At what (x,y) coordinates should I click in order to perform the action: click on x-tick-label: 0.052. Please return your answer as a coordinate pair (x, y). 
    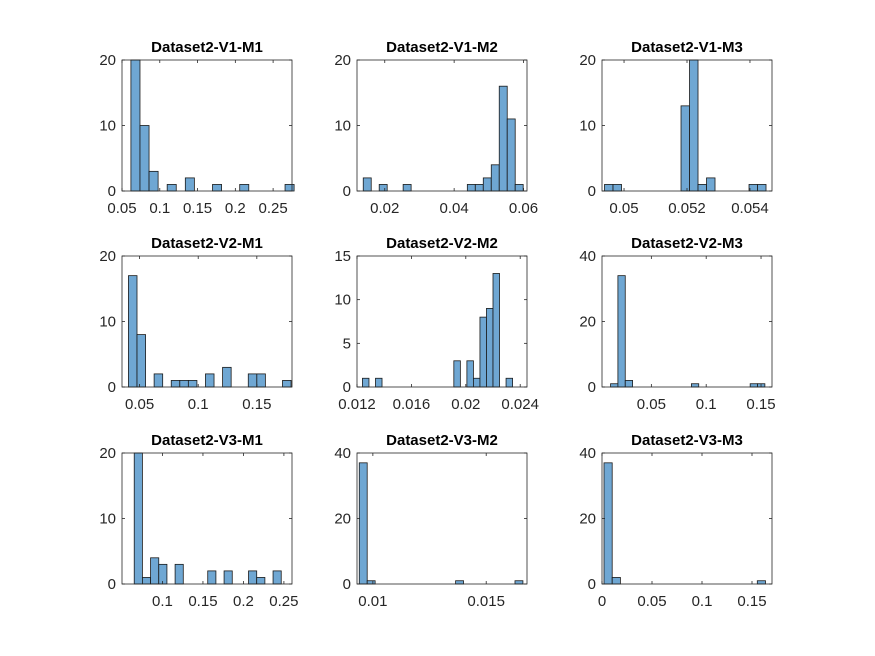
    Looking at the image, I should click on (687, 208).